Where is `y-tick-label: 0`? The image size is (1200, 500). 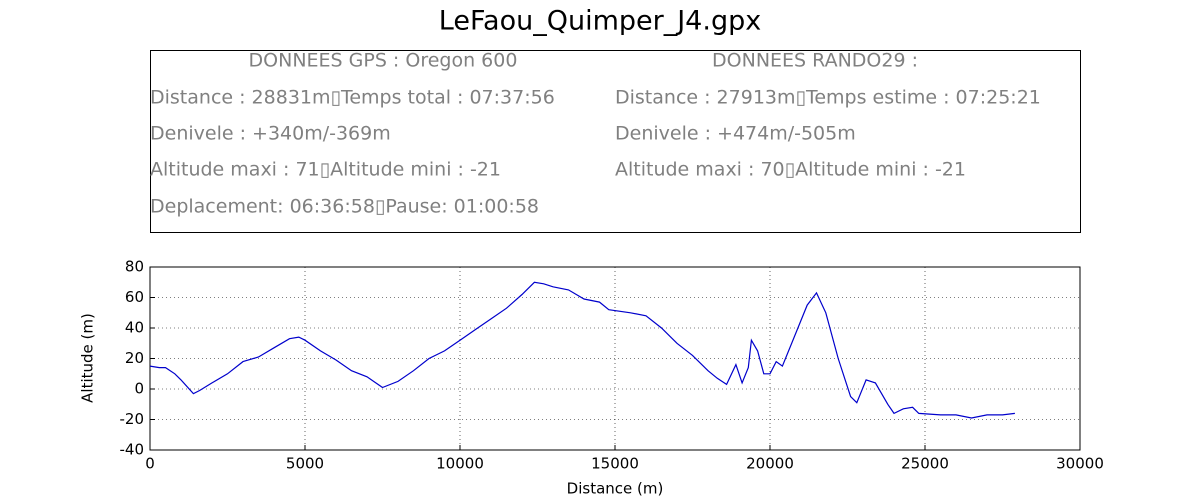
y-tick-label: 0 is located at coordinates (139, 389).